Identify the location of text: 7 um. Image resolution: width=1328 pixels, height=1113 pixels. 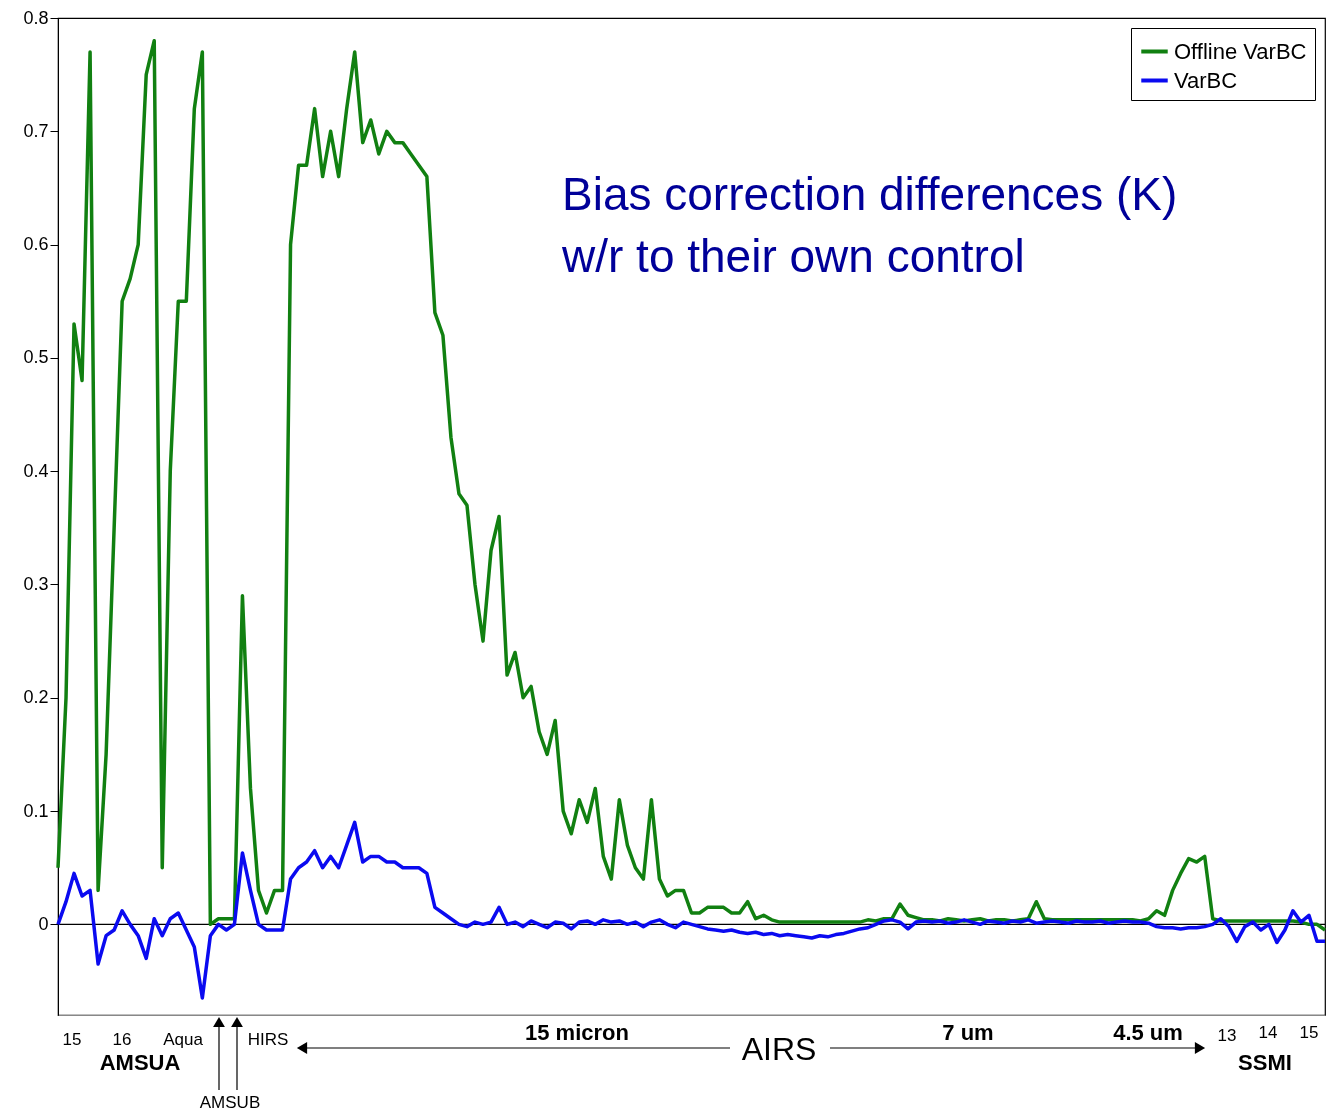
(968, 1032).